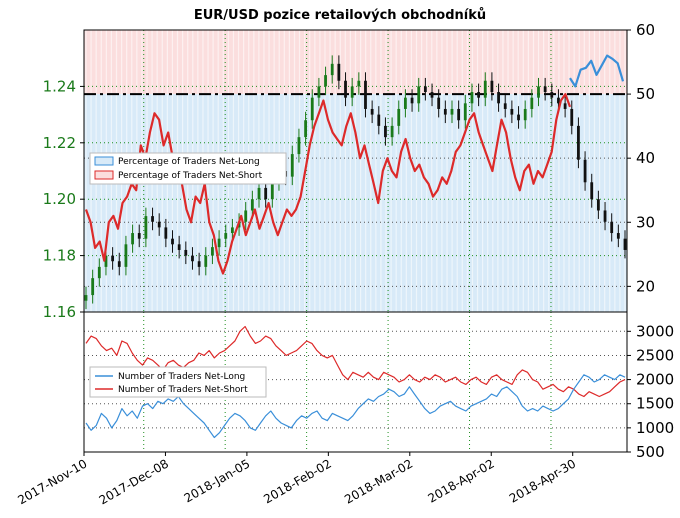 This screenshot has width=680, height=518. What do you see at coordinates (355, 406) in the screenshot?
I see `net-long-count-line` at bounding box center [355, 406].